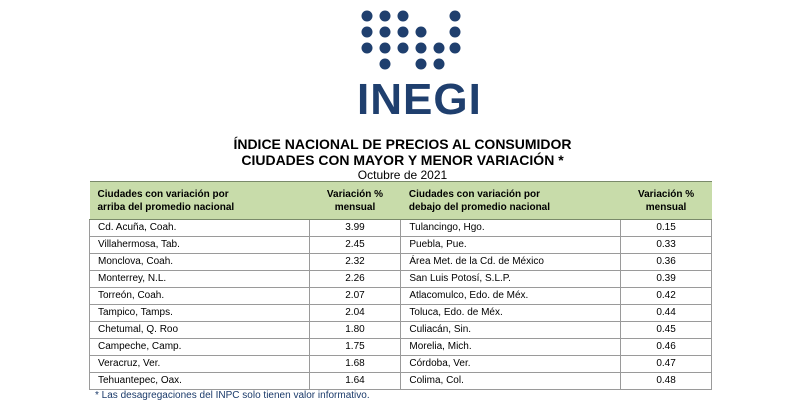  I want to click on table-row: Campeche, Camp. 1.75 Morelia, Mich. 0.46, so click(400, 347).